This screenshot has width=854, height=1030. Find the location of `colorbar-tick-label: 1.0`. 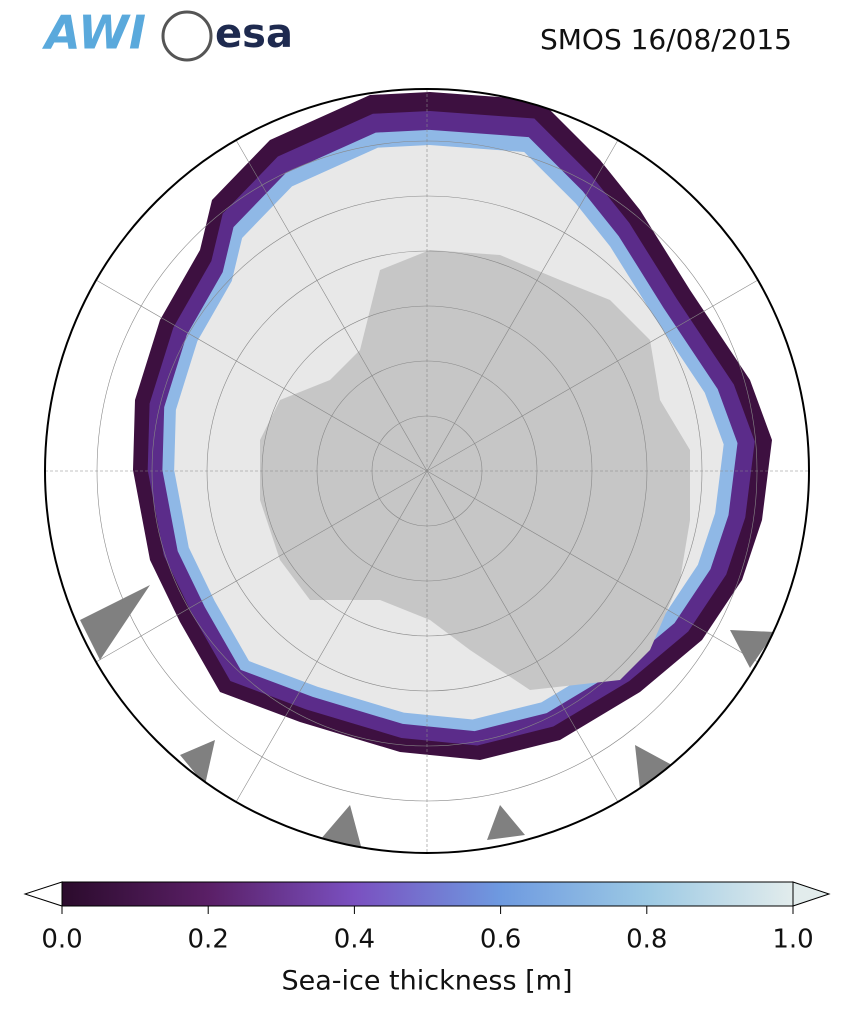

colorbar-tick-label: 1.0 is located at coordinates (792, 940).